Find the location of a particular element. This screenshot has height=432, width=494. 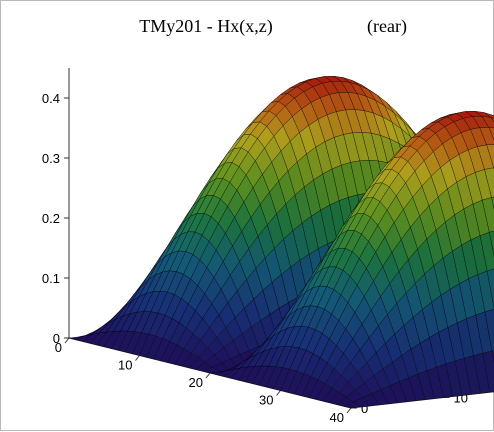

z-tick-label: 0.4 is located at coordinates (51, 98).